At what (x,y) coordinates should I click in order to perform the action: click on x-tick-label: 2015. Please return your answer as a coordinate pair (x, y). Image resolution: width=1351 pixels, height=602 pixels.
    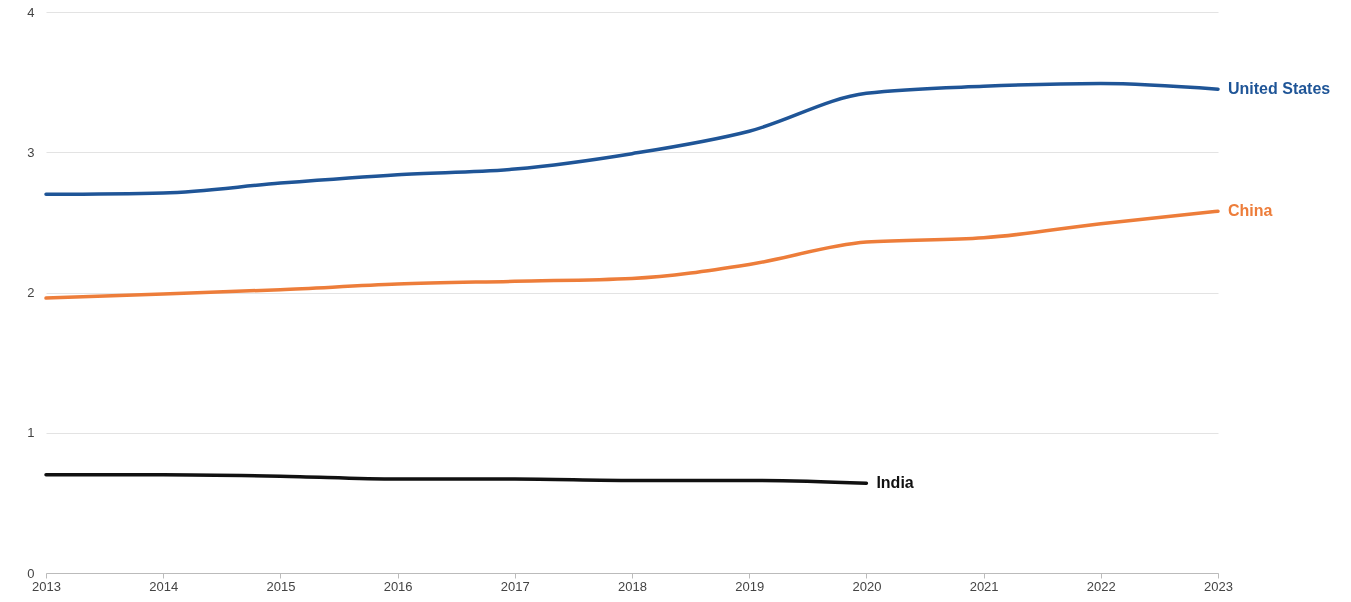
    Looking at the image, I should click on (281, 586).